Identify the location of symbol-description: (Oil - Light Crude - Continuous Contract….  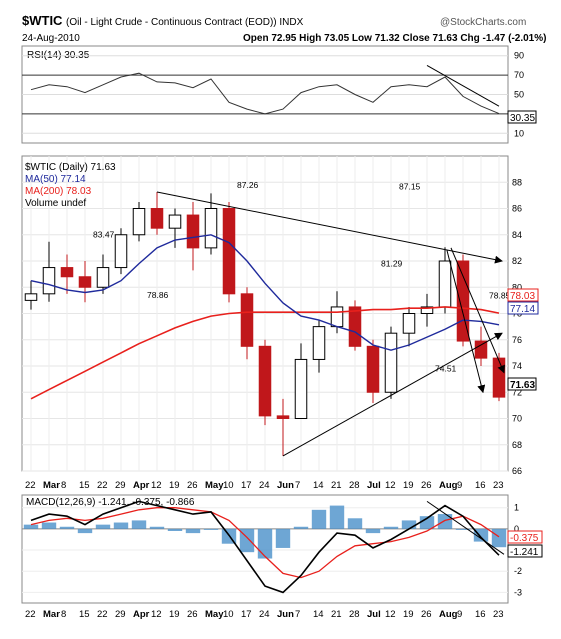
(185, 22).